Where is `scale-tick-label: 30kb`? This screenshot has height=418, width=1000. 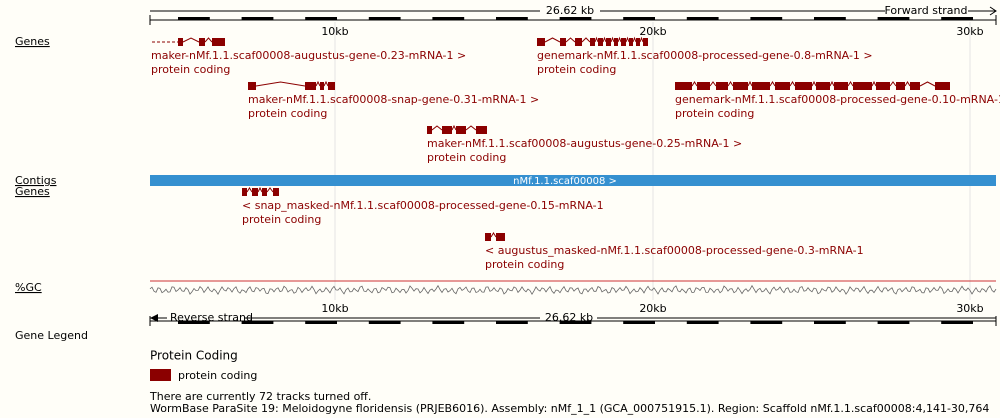 scale-tick-label: 30kb is located at coordinates (969, 31).